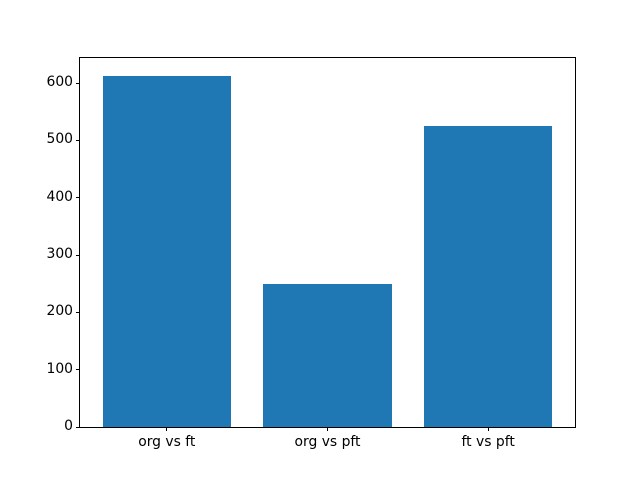  Describe the element at coordinates (59, 196) in the screenshot. I see `y-axis-tick-label: 400` at that location.